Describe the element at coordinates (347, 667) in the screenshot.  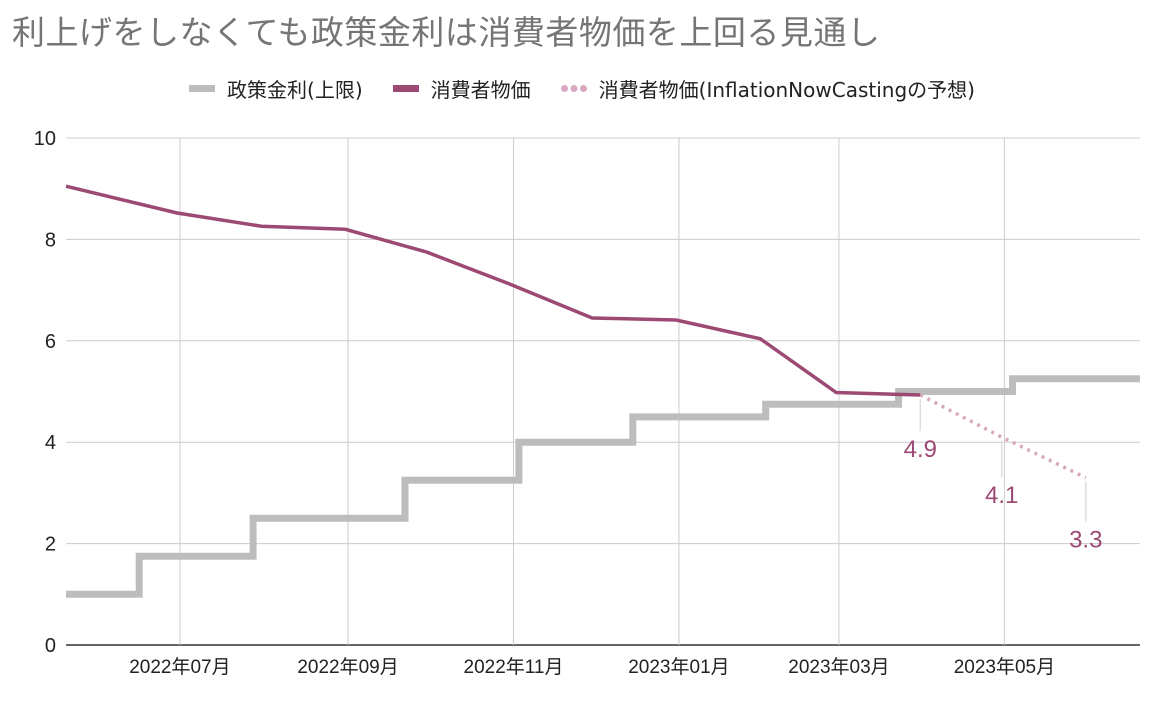
I see `x-tick-label: 2022年09月` at that location.